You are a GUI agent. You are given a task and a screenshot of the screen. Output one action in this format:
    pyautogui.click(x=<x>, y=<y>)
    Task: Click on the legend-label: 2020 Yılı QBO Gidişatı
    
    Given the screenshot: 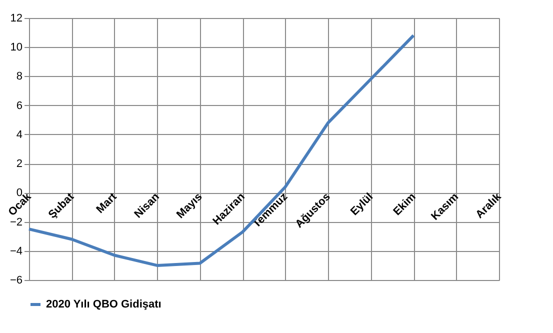 What is the action you would take?
    pyautogui.click(x=104, y=304)
    